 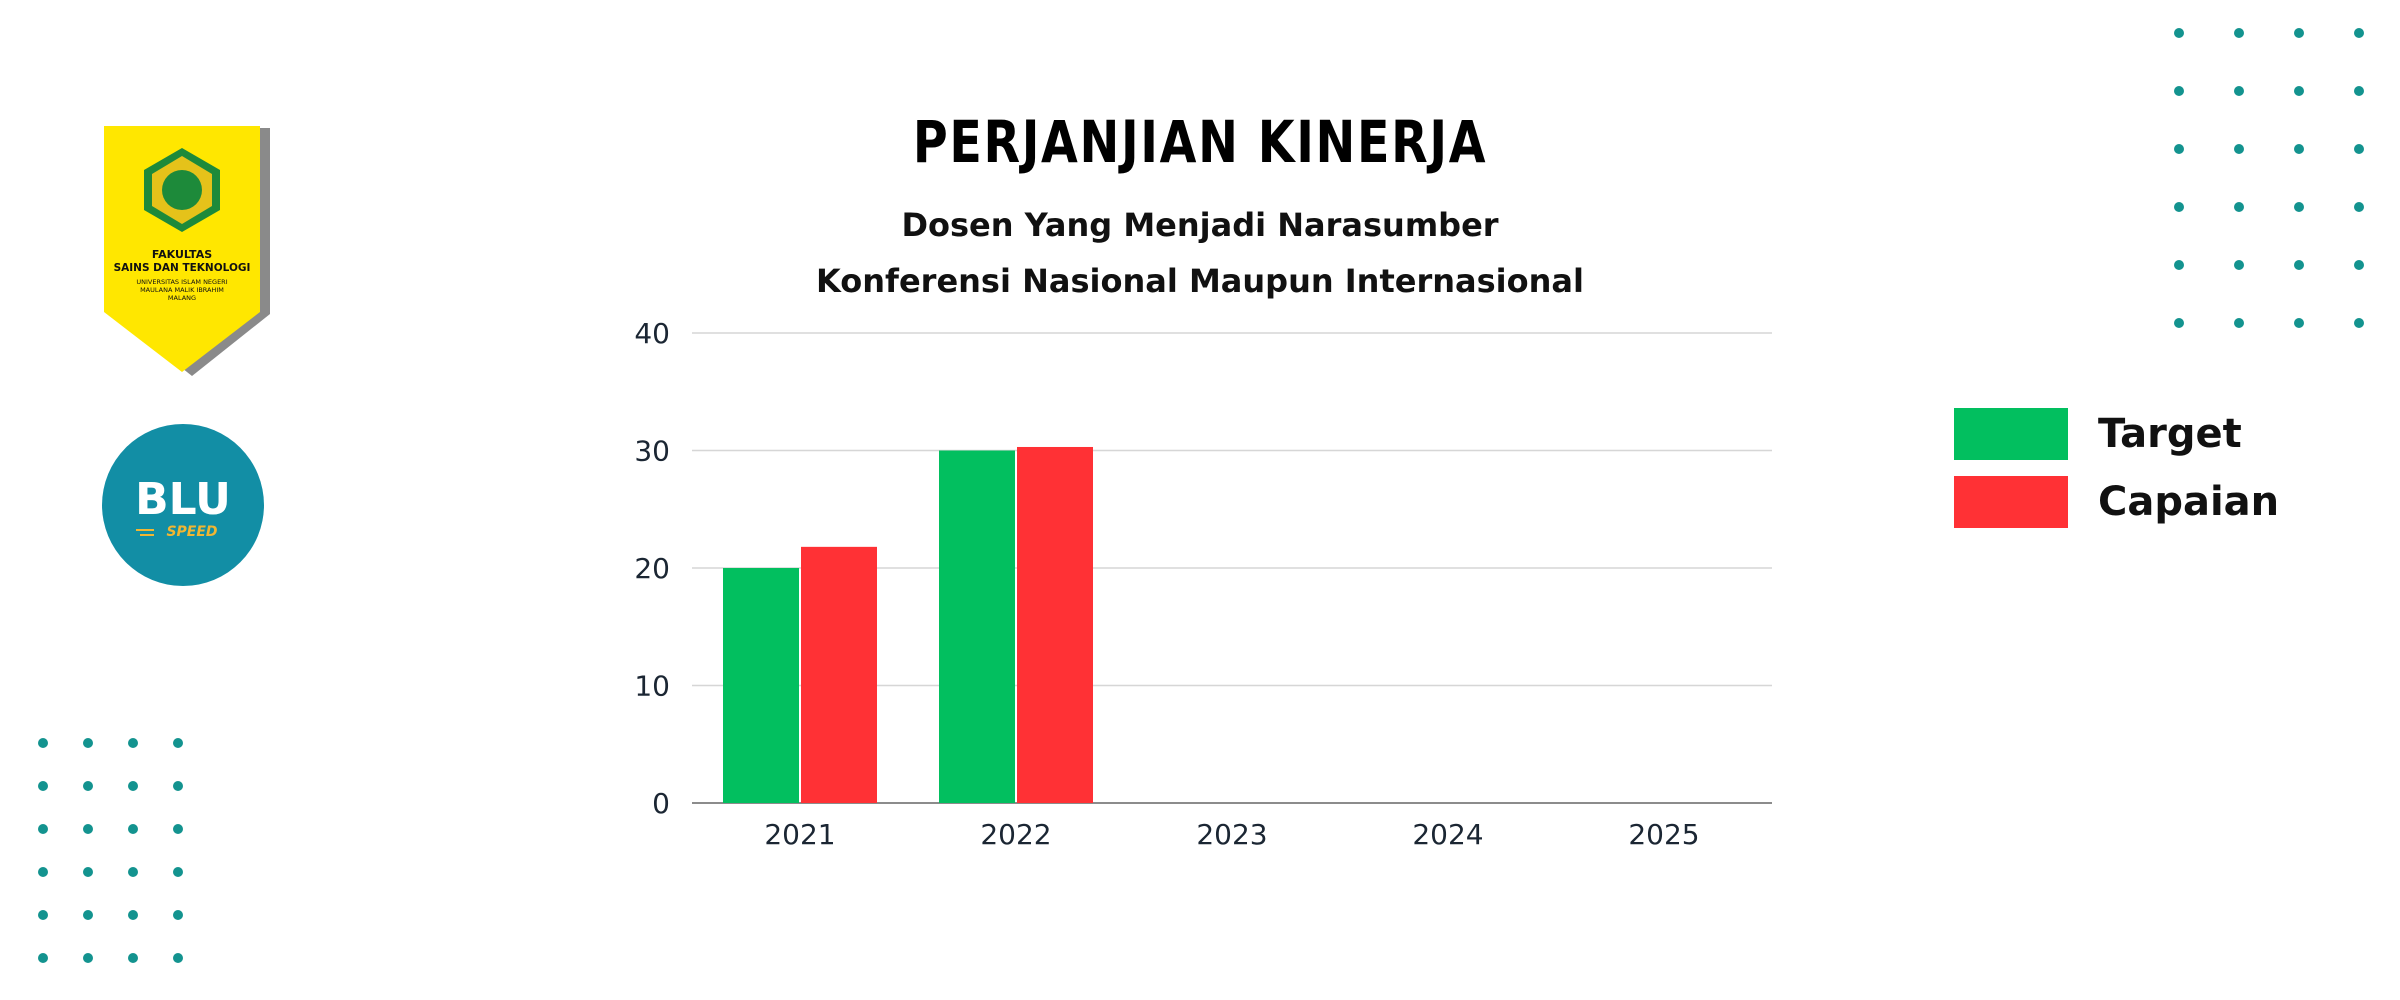 What do you see at coordinates (1200, 281) in the screenshot?
I see `chart-subtitle-line-2: Konferensi Nasional Maupun Internasional` at bounding box center [1200, 281].